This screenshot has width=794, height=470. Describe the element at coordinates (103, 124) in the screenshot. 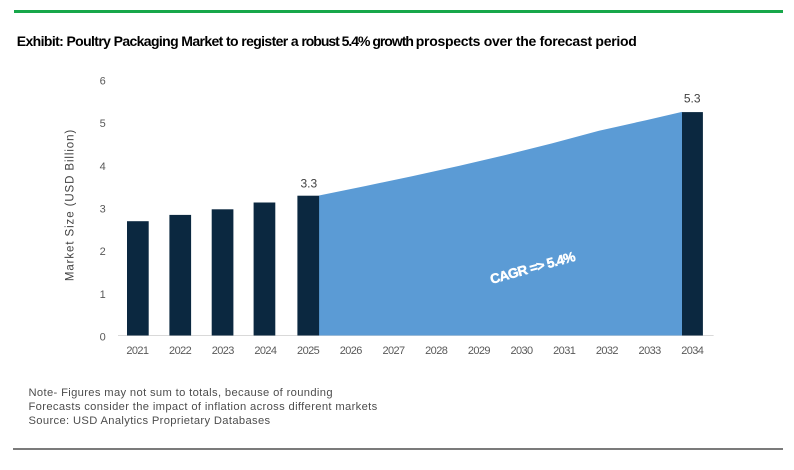

I see `svg-text: 5` at that location.